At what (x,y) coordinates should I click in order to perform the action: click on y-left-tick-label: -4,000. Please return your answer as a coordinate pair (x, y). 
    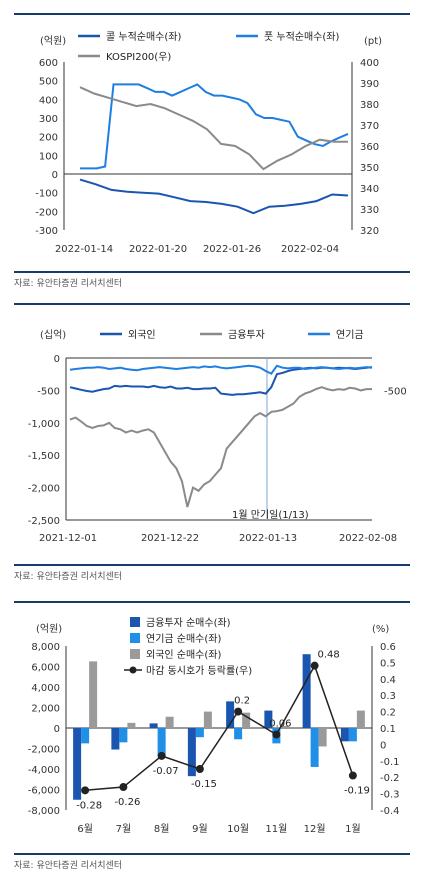
    Looking at the image, I should click on (44, 770).